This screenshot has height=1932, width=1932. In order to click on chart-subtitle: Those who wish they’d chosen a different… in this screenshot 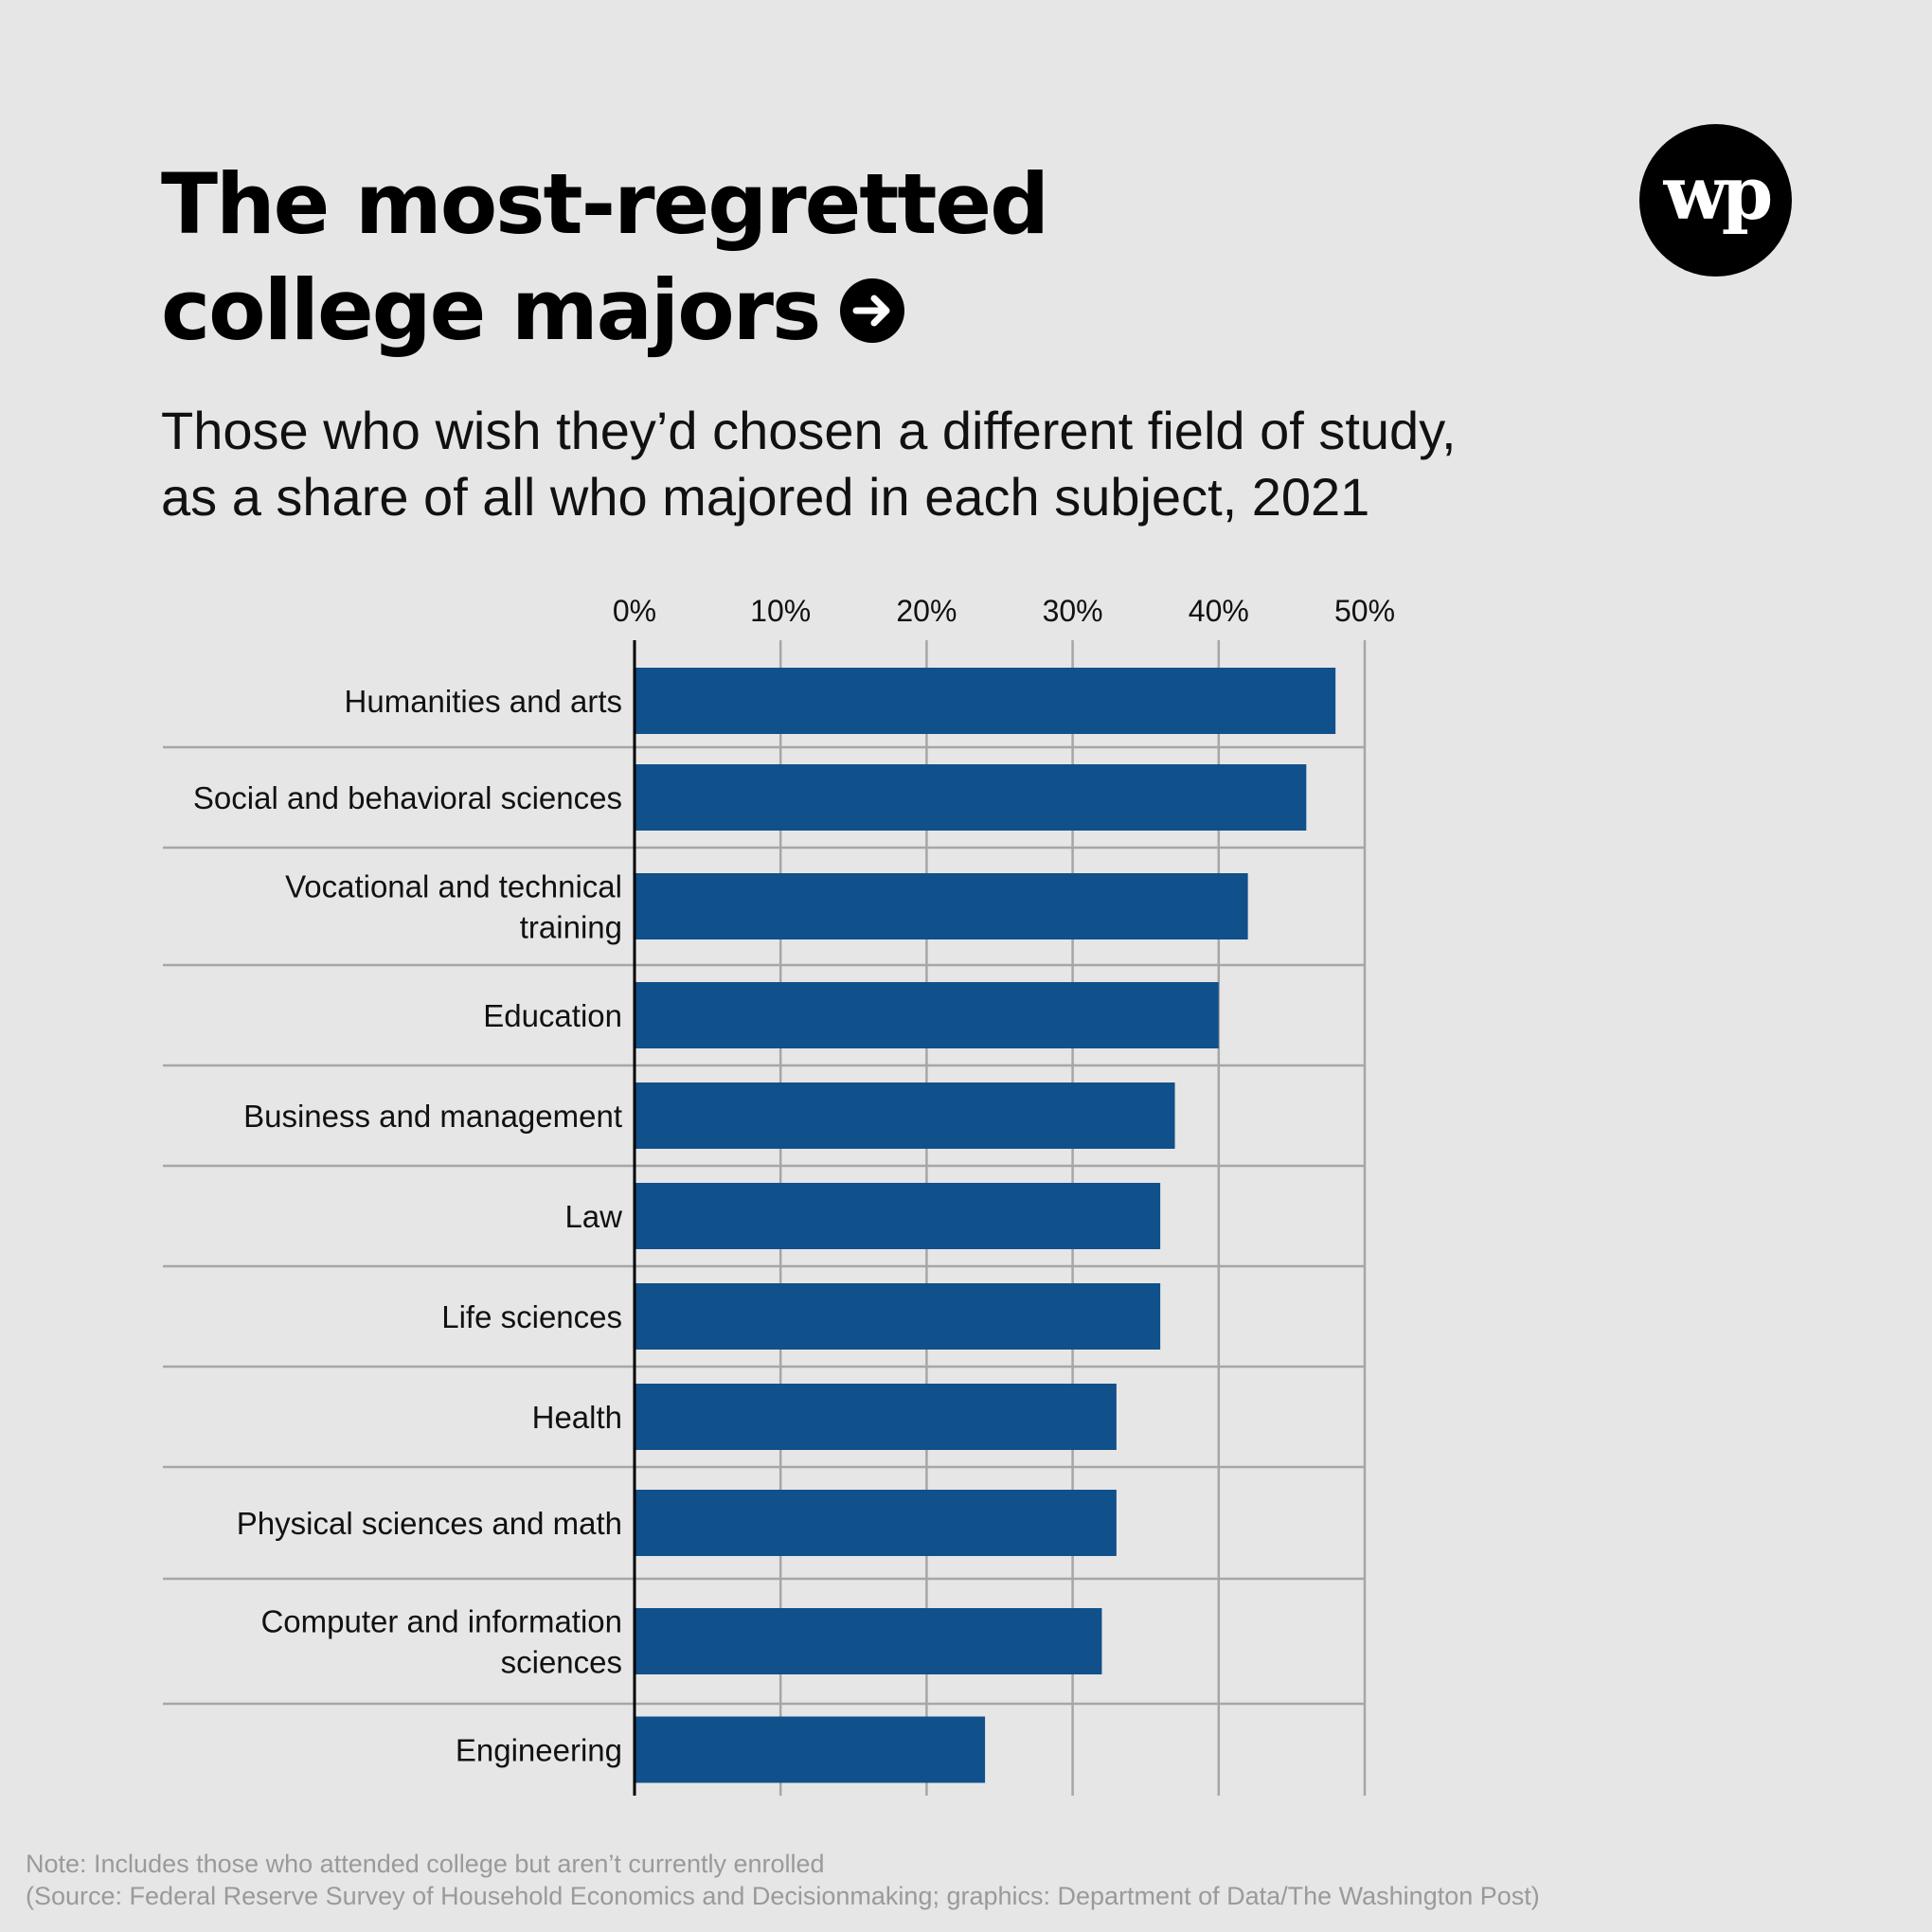, I will do `click(871, 464)`.